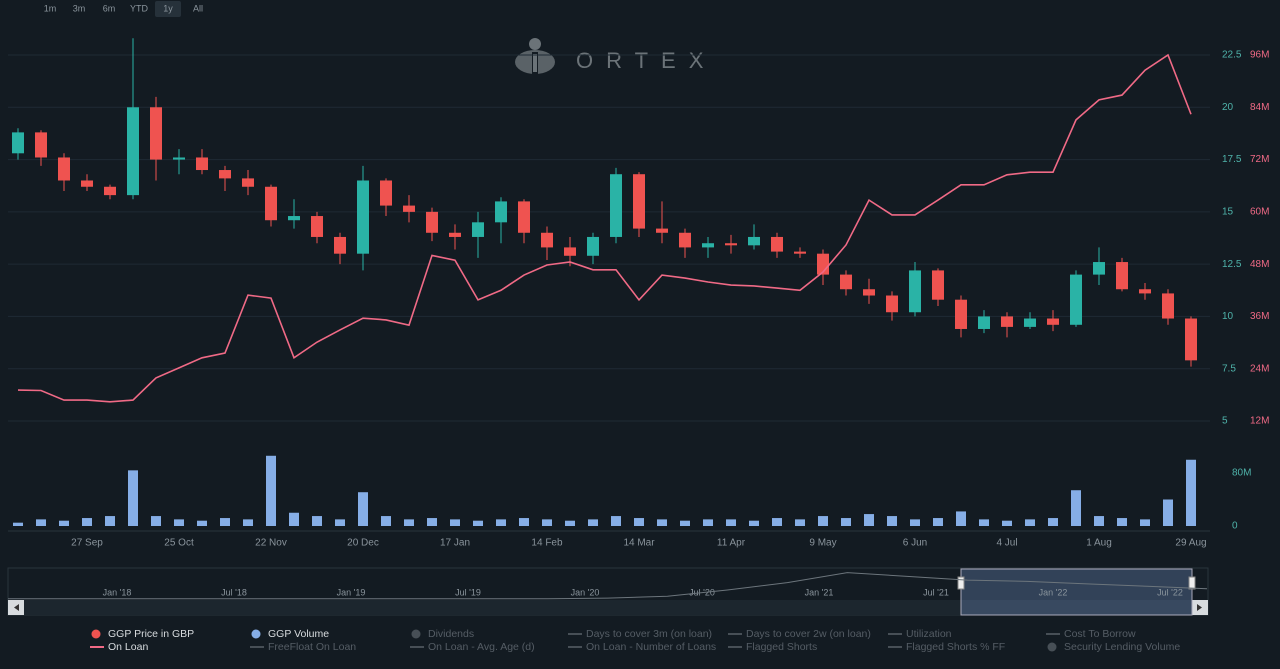 The height and width of the screenshot is (669, 1280). Describe the element at coordinates (139, 8) in the screenshot. I see `range-button: YTD` at that location.